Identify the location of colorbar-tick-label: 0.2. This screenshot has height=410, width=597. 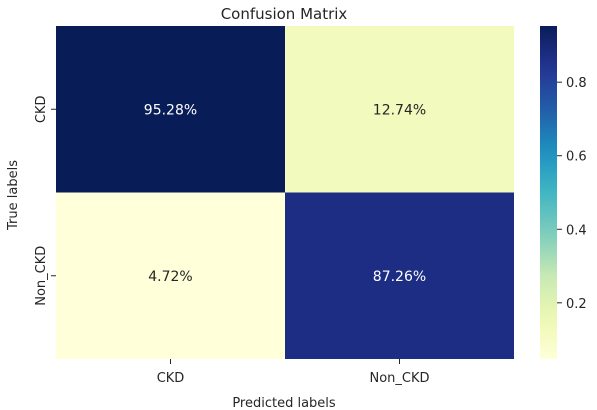
(576, 304).